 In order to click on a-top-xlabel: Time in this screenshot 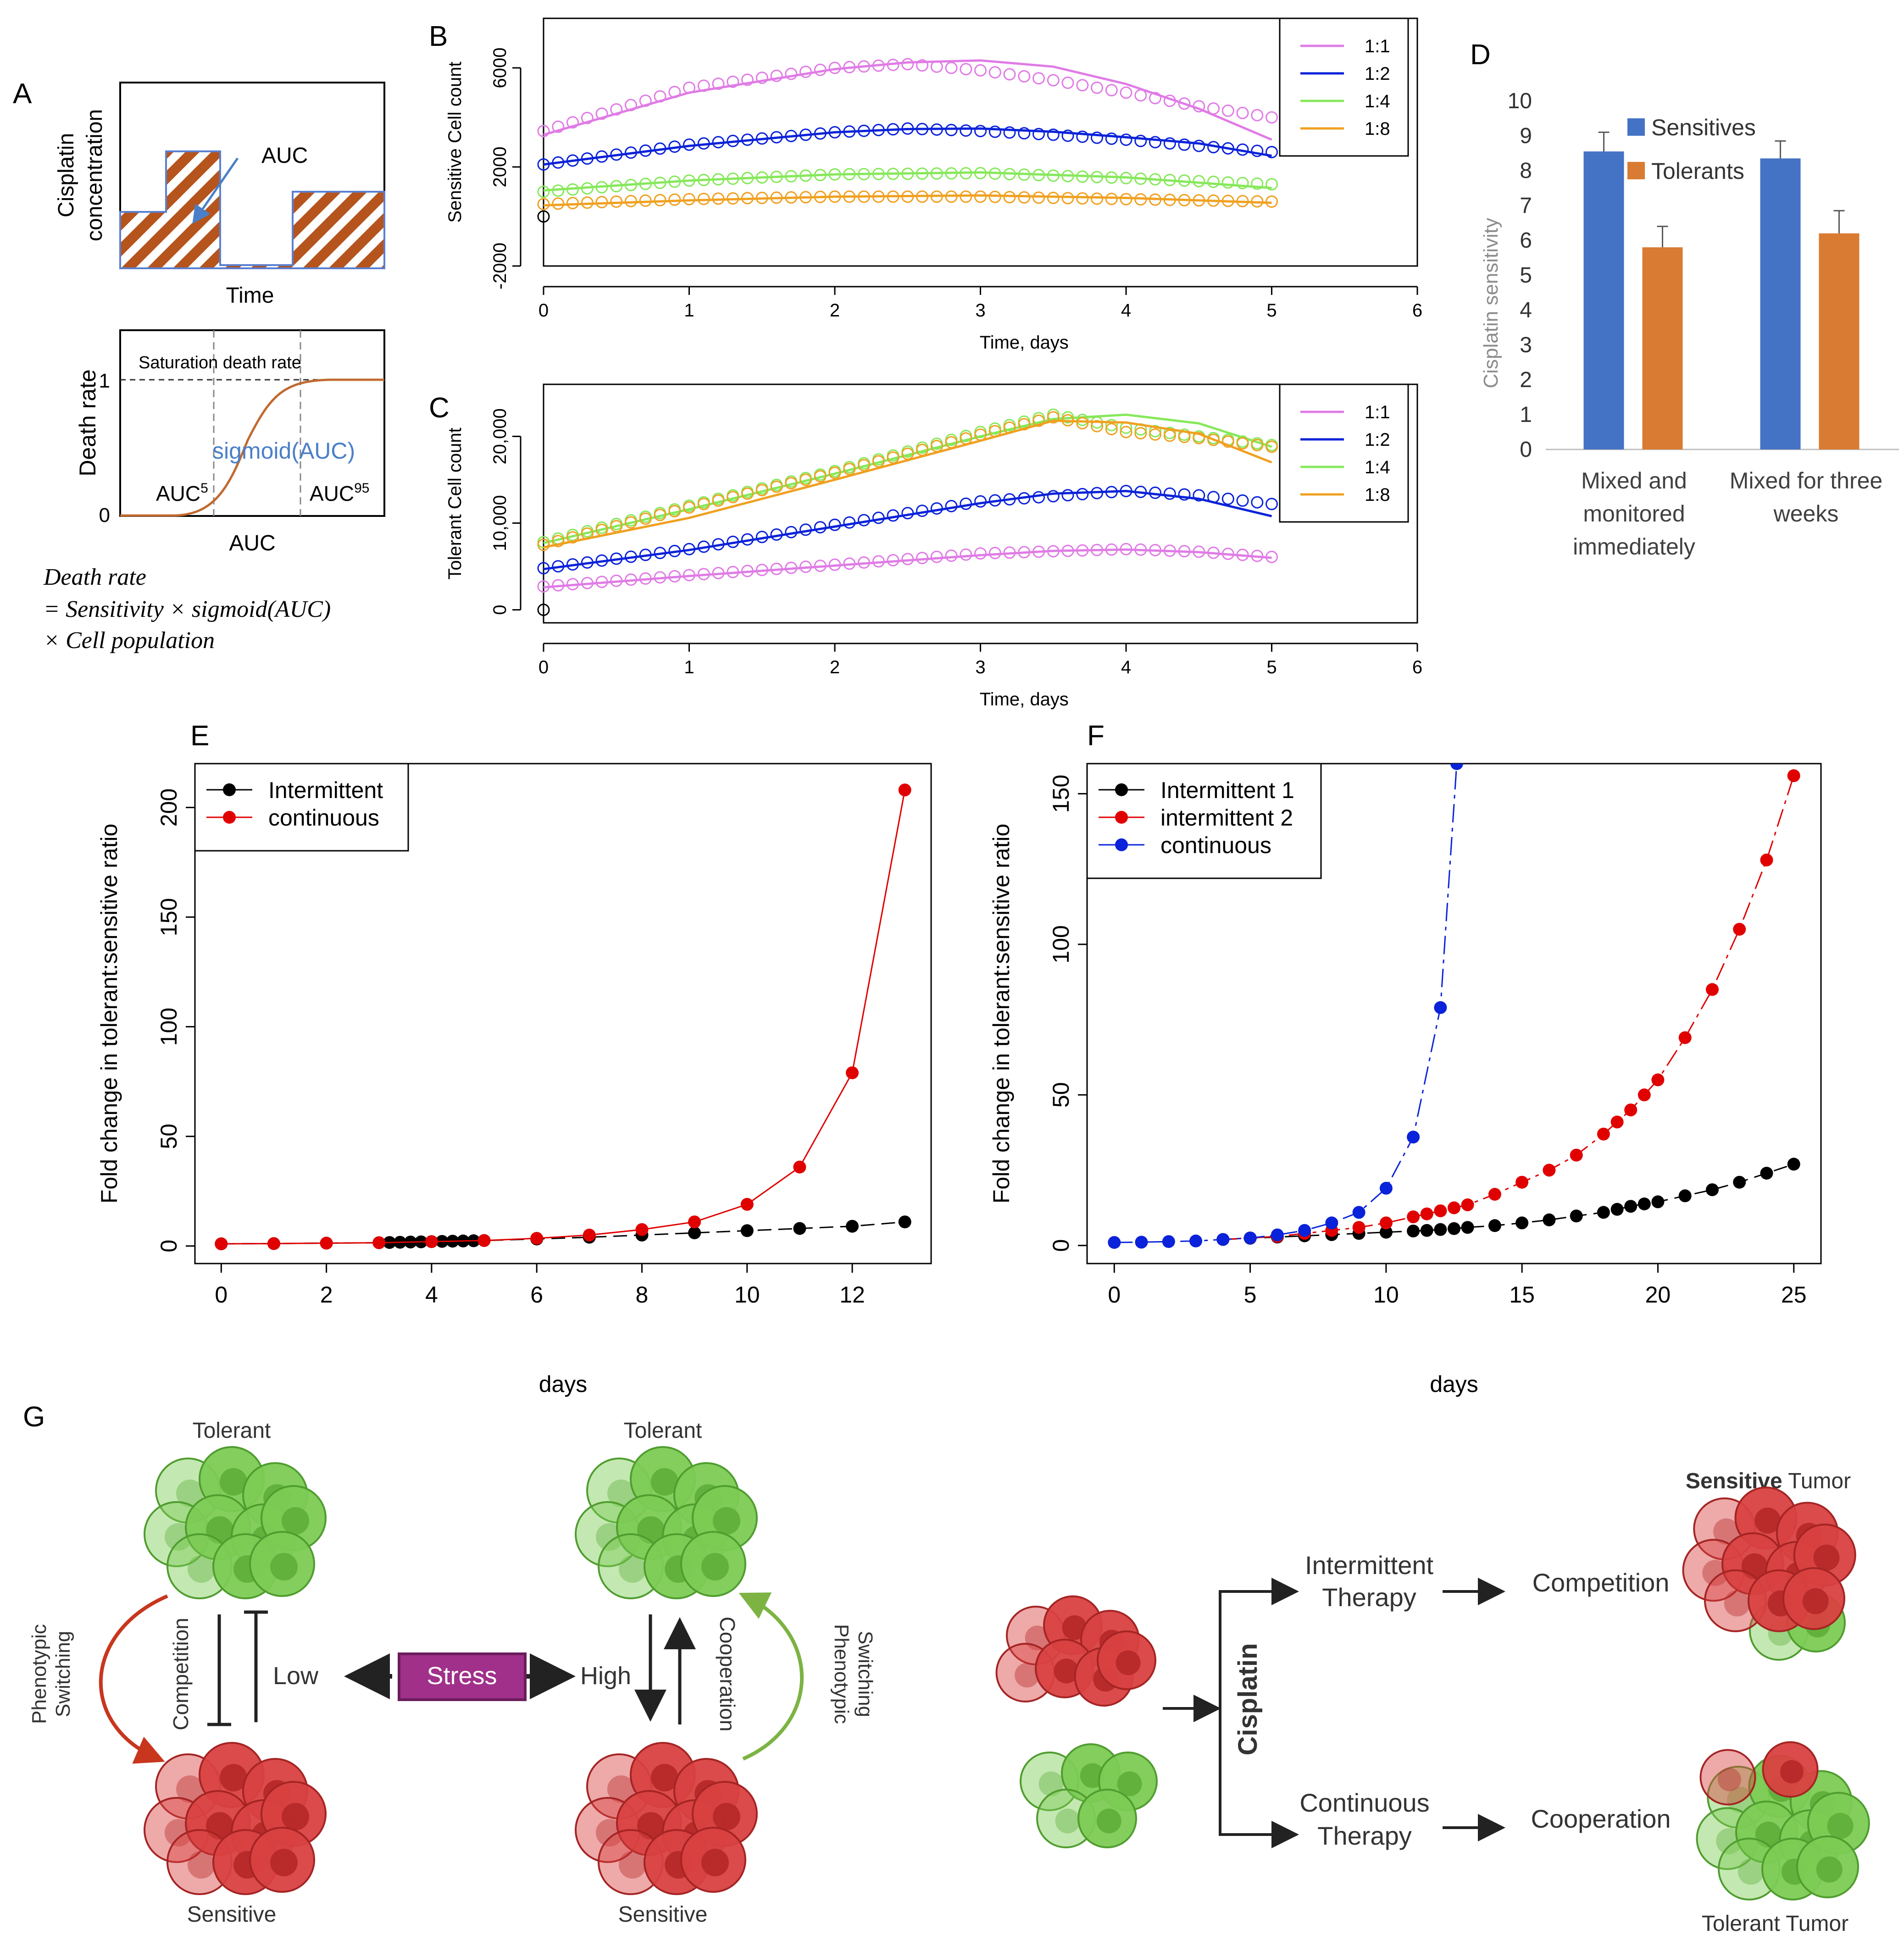, I will do `click(250, 295)`.